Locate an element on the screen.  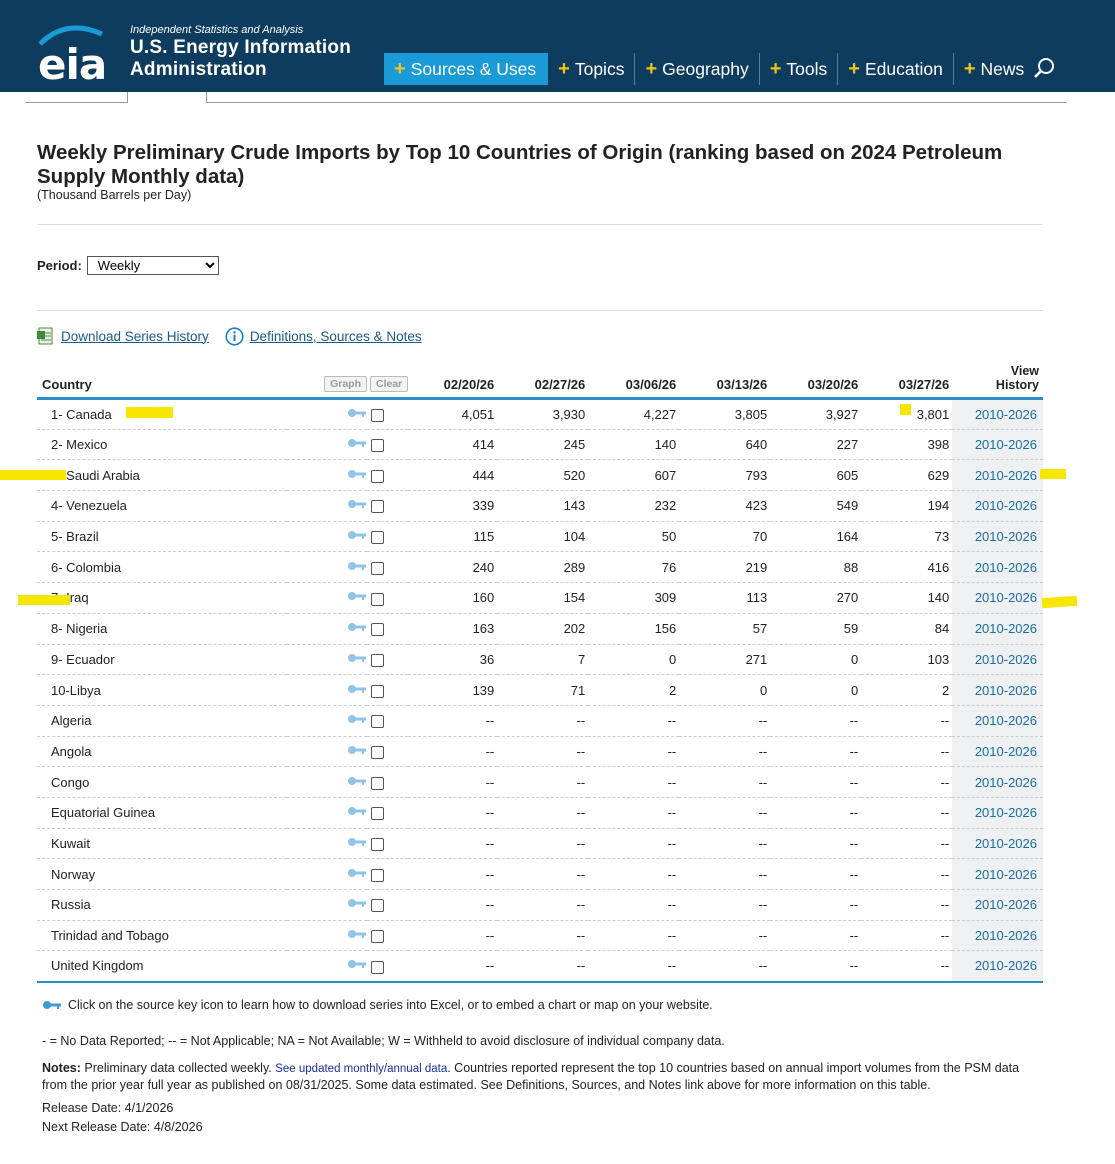
nav-tools: + Tools is located at coordinates (799, 69).